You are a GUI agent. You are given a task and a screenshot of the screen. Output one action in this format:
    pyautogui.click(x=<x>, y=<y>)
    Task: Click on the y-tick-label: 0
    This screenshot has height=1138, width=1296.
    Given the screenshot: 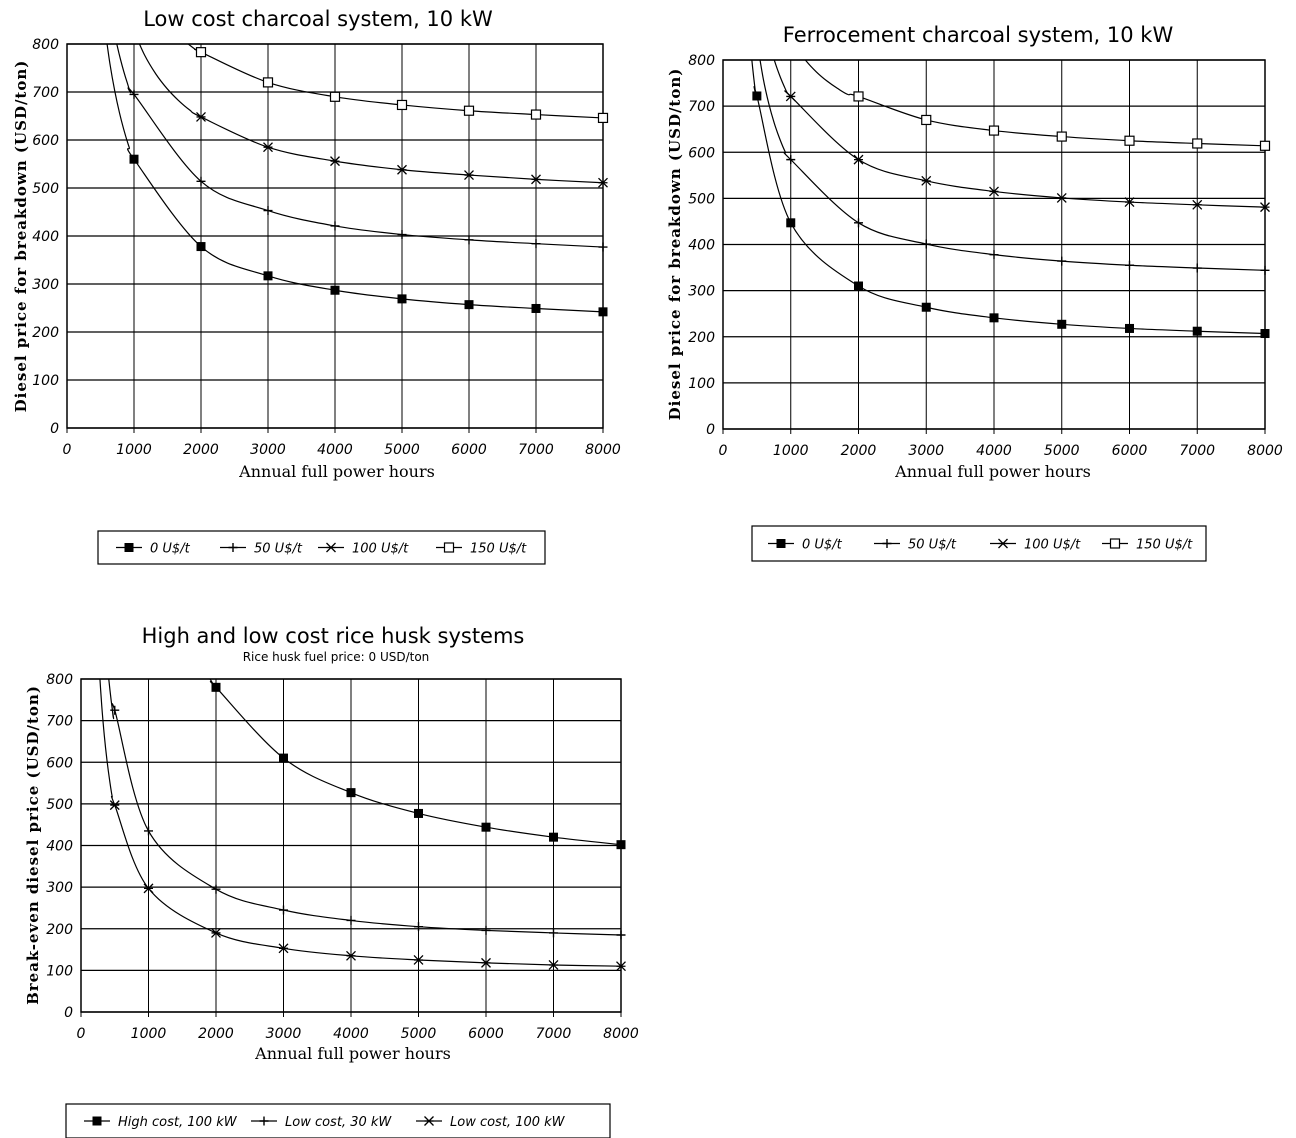 What is the action you would take?
    pyautogui.click(x=54, y=429)
    